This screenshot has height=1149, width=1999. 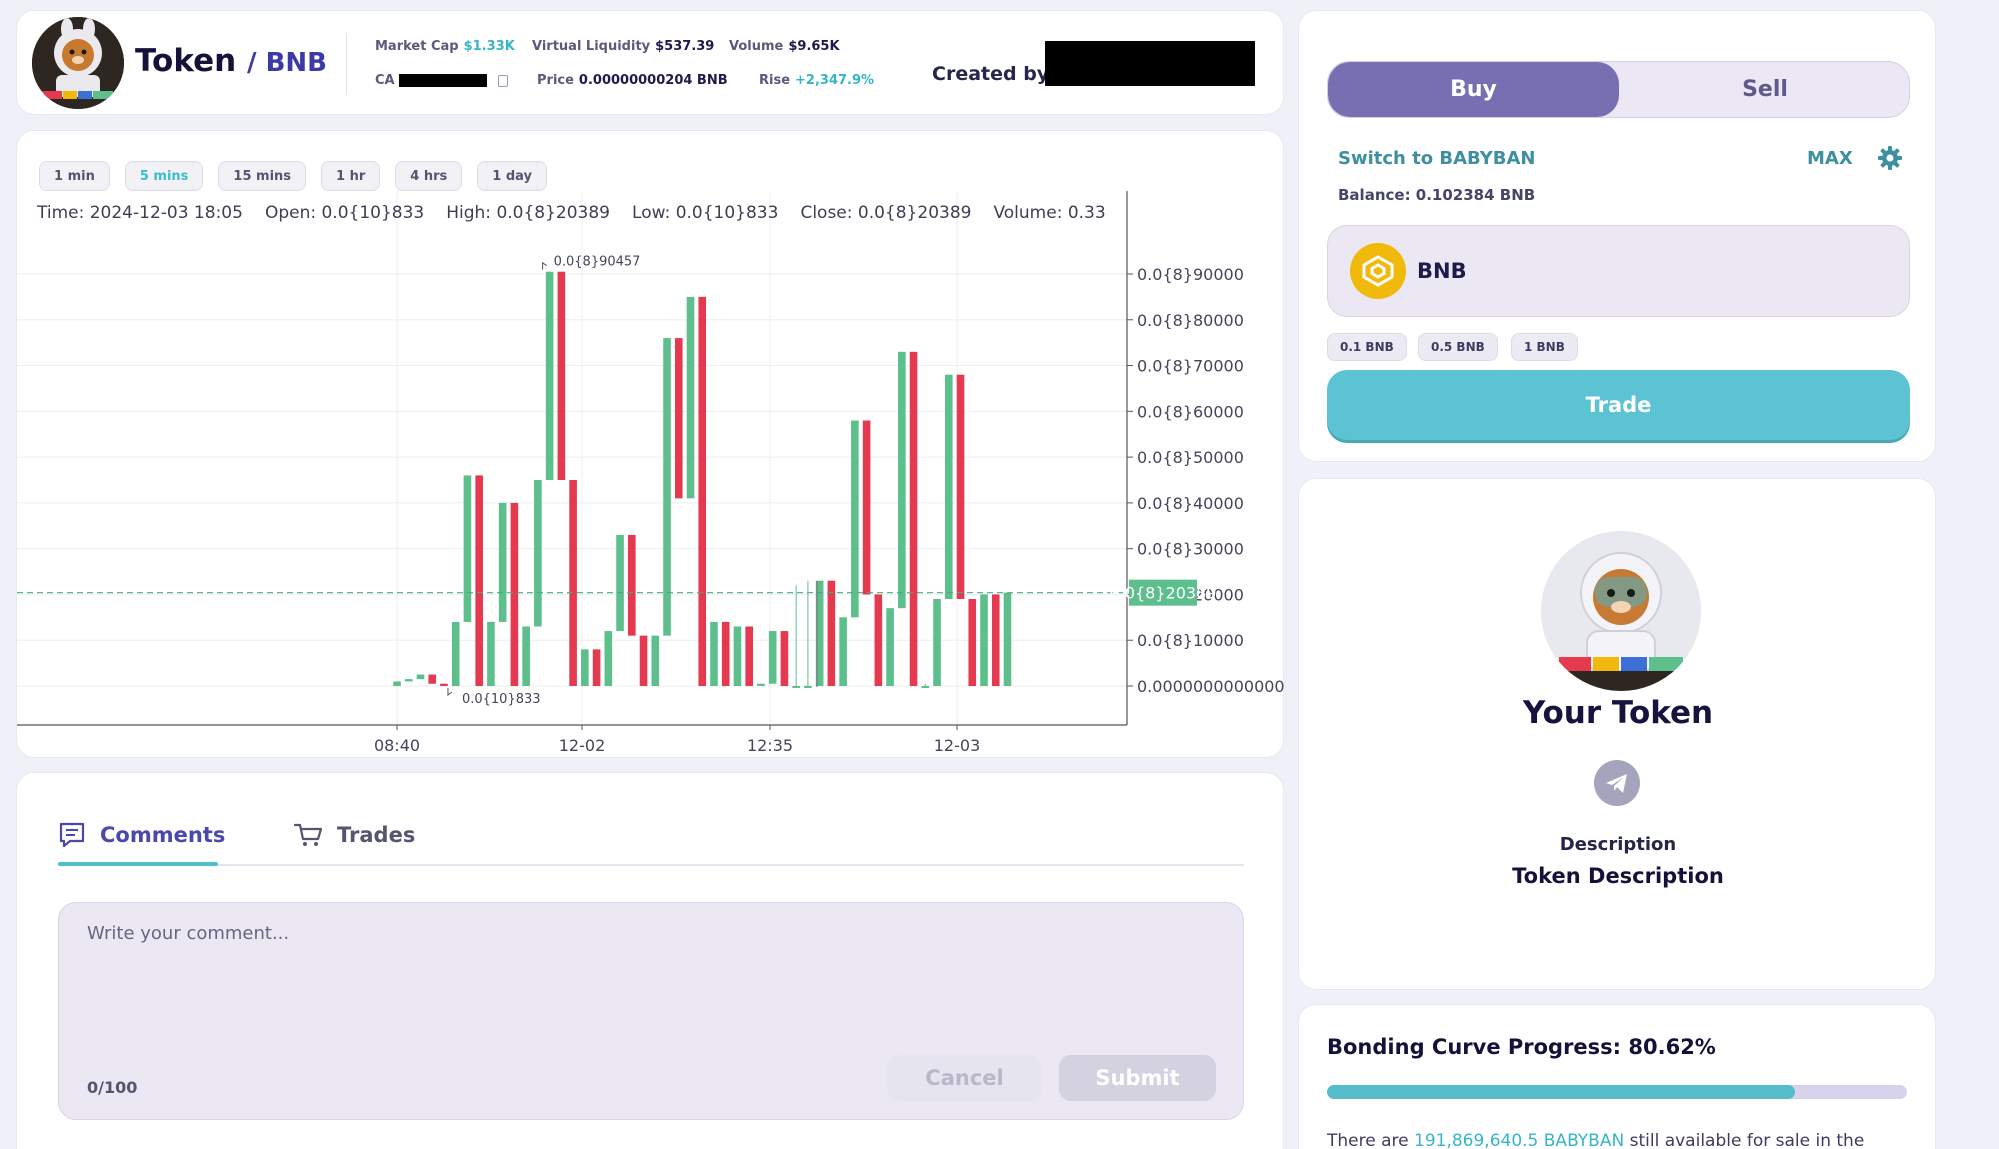 I want to click on rise-label: Rise, so click(x=775, y=80).